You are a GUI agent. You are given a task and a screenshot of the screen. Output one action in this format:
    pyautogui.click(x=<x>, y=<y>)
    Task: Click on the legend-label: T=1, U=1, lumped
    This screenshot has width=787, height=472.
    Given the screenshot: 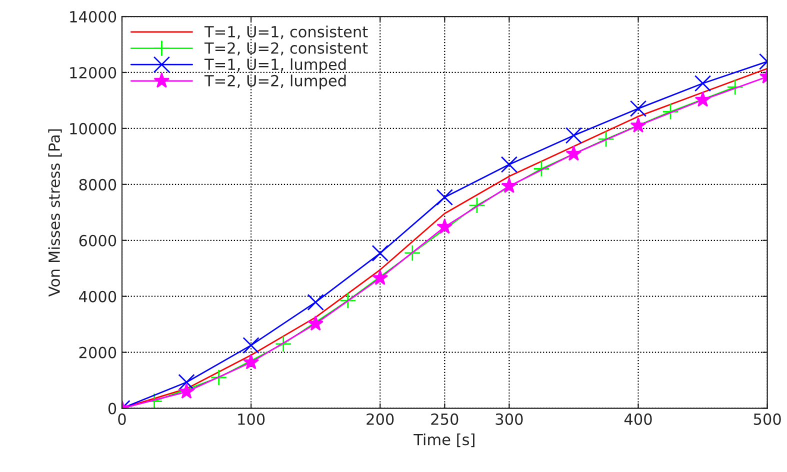 What is the action you would take?
    pyautogui.click(x=275, y=66)
    